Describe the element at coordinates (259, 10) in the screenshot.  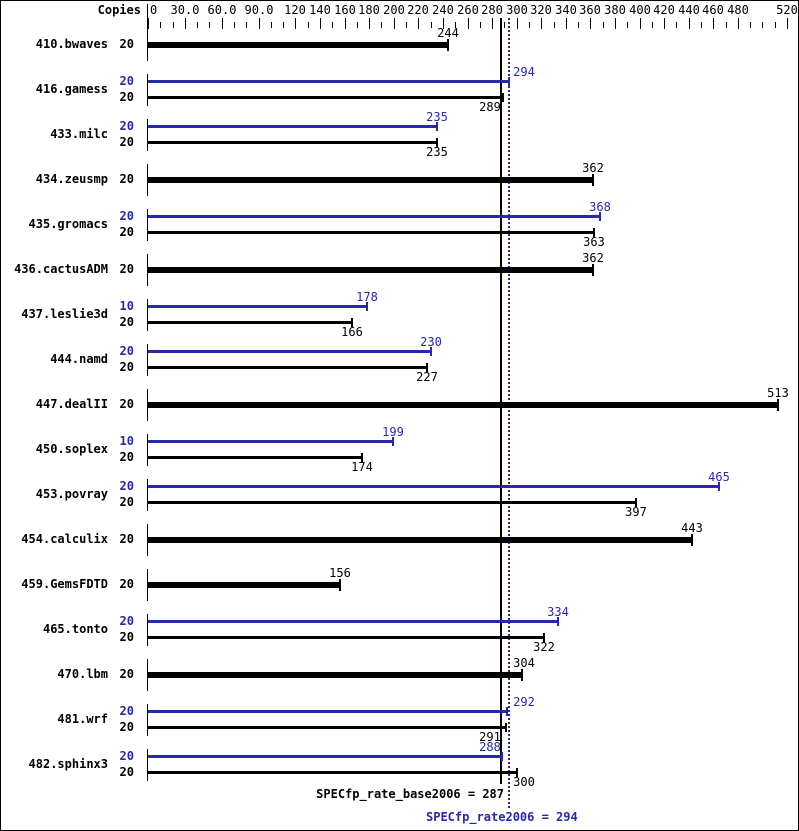
I see `x-axis-label: 90.0` at that location.